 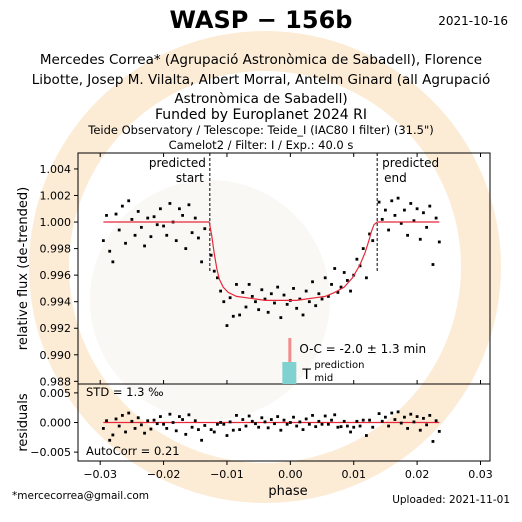 What do you see at coordinates (417, 474) in the screenshot?
I see `x-tick-label: 0.02` at bounding box center [417, 474].